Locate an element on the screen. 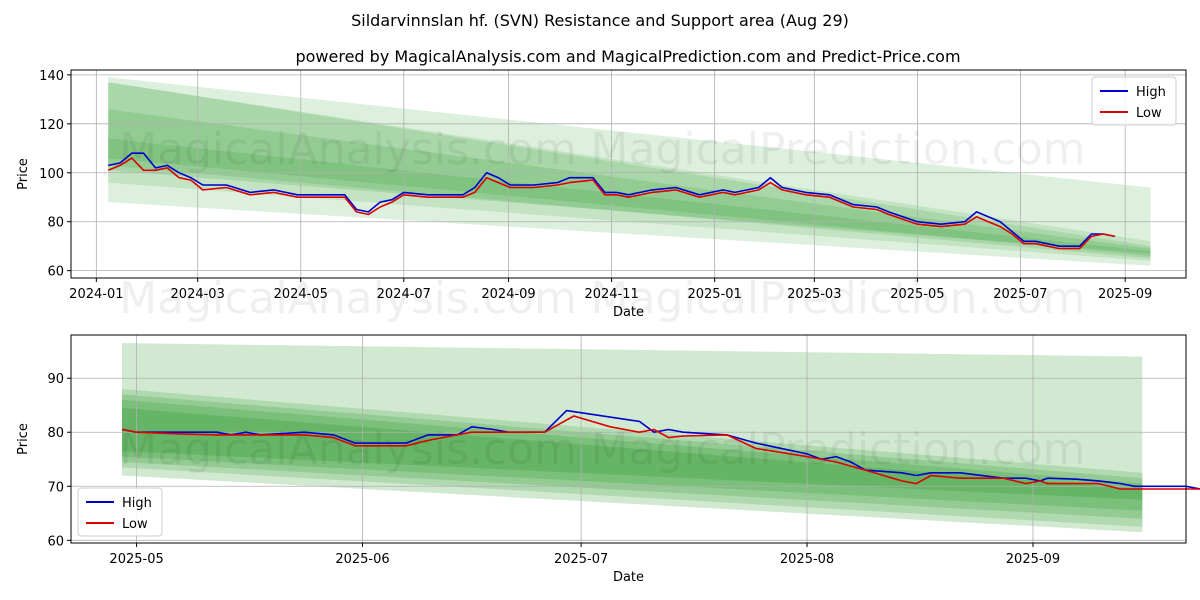  bottom-series-low-line is located at coordinates (660, 452).